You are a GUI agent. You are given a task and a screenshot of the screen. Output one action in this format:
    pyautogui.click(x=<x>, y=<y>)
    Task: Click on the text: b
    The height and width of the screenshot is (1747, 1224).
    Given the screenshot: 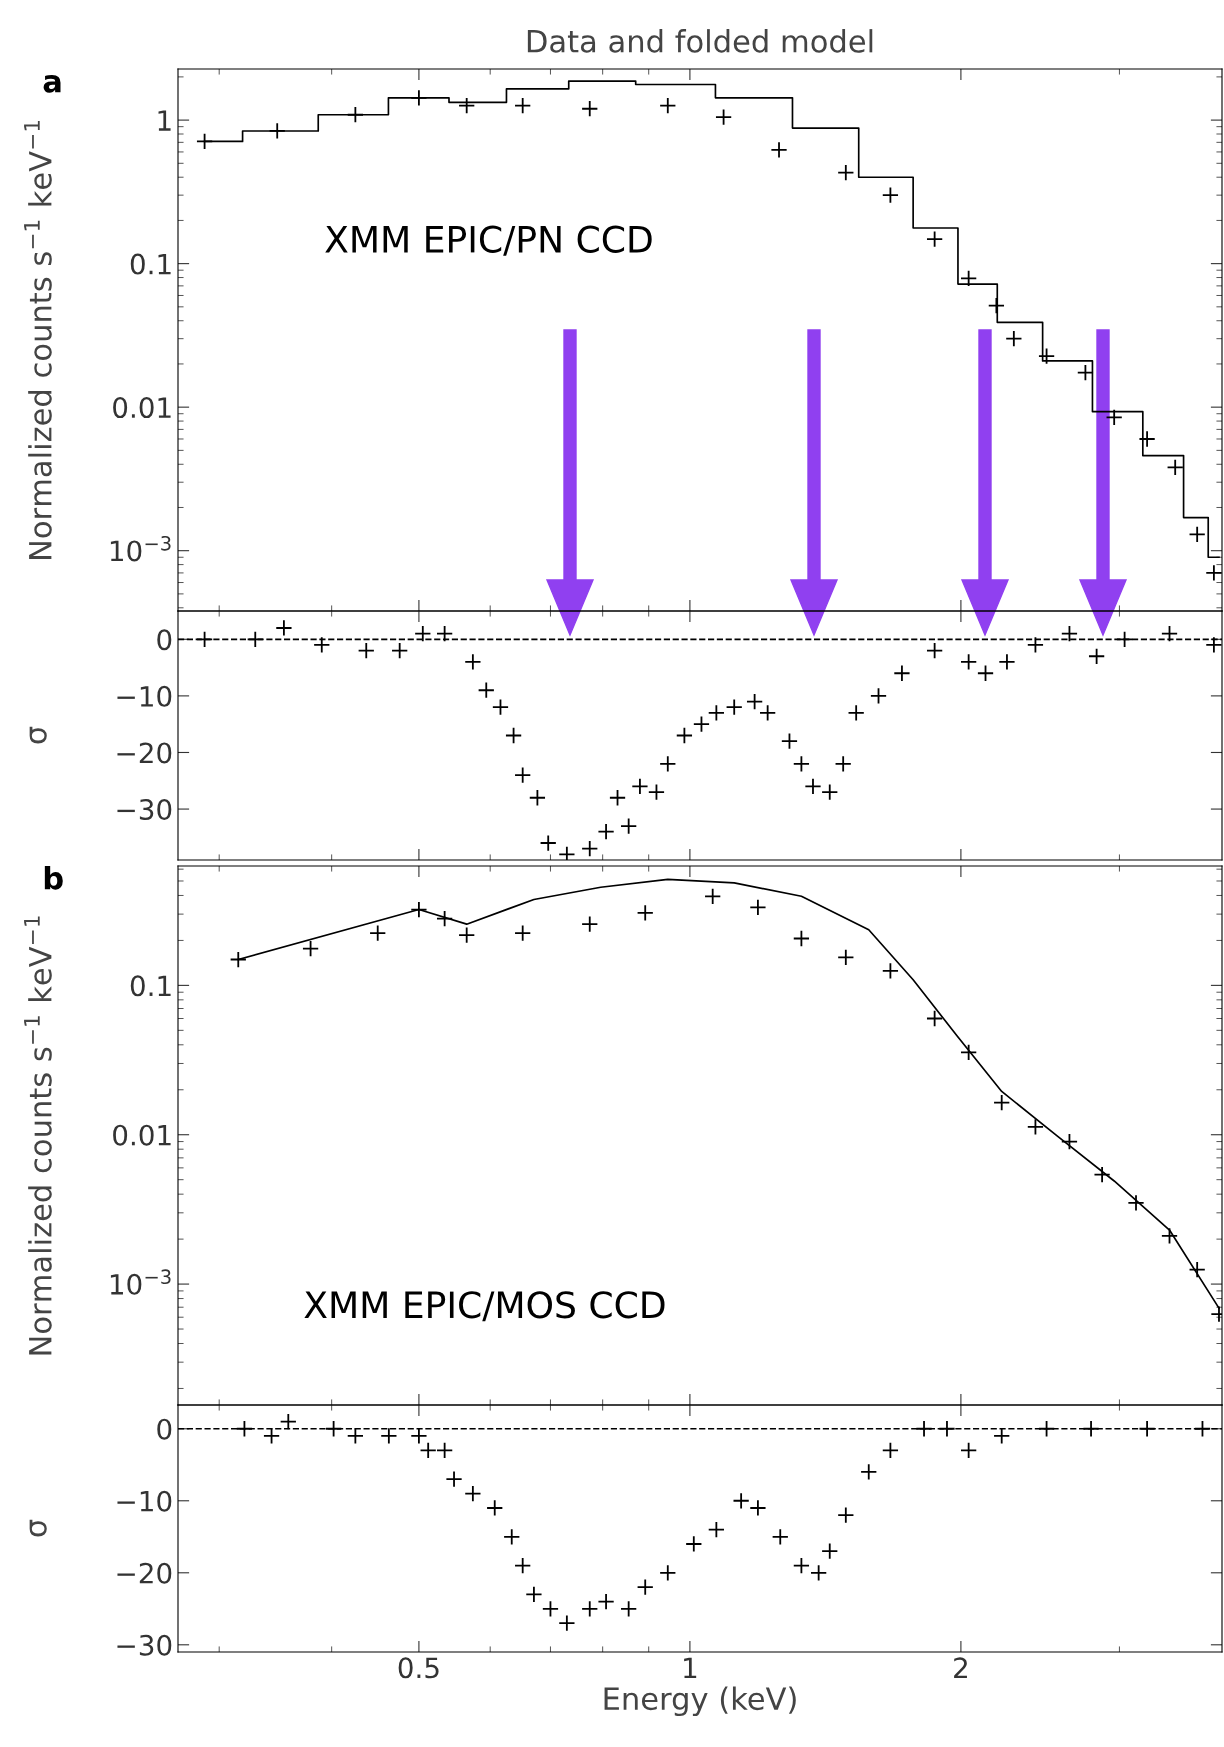 What is the action you would take?
    pyautogui.click(x=53, y=878)
    